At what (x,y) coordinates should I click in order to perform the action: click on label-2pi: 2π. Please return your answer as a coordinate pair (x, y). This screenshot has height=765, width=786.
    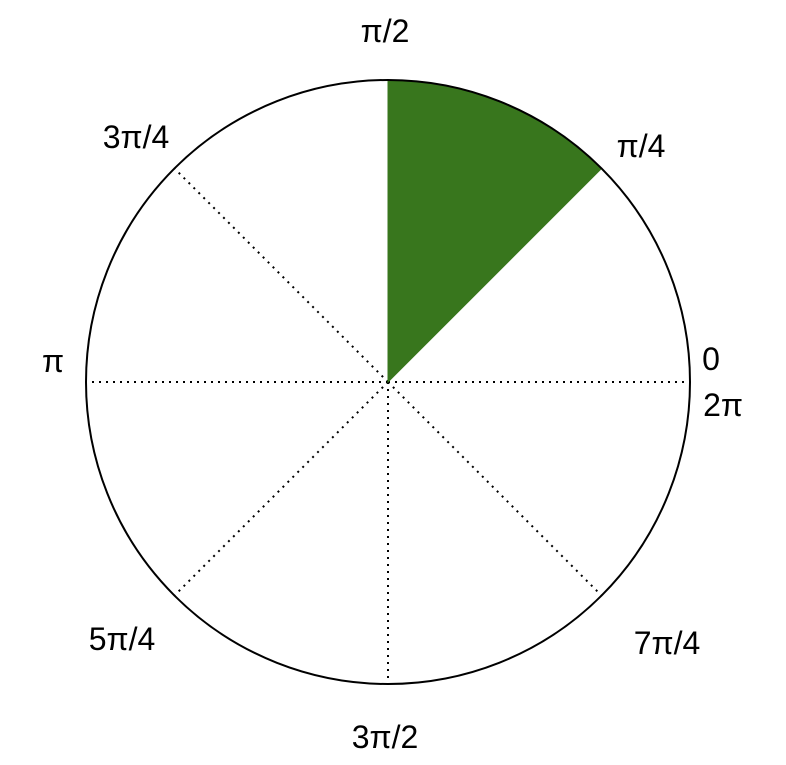
    Looking at the image, I should click on (723, 405).